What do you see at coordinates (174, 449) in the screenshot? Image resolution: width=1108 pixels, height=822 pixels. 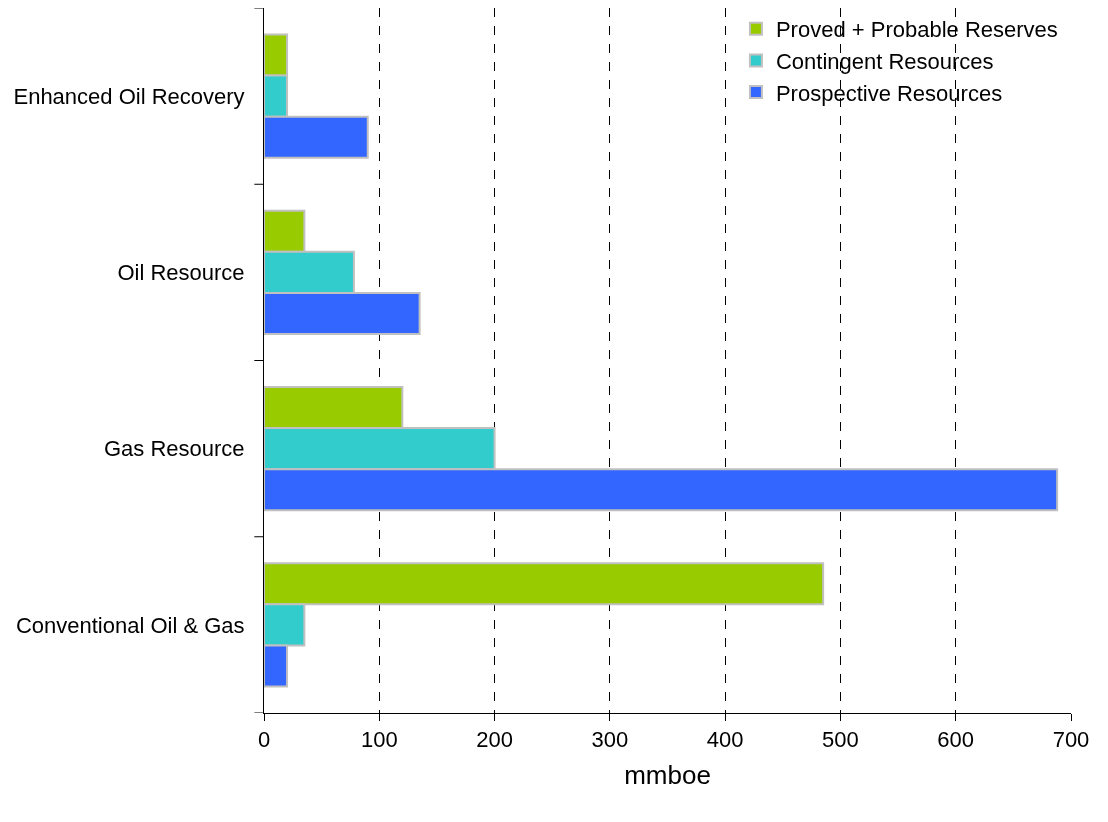 I see `y-tick-label: Gas Resource` at bounding box center [174, 449].